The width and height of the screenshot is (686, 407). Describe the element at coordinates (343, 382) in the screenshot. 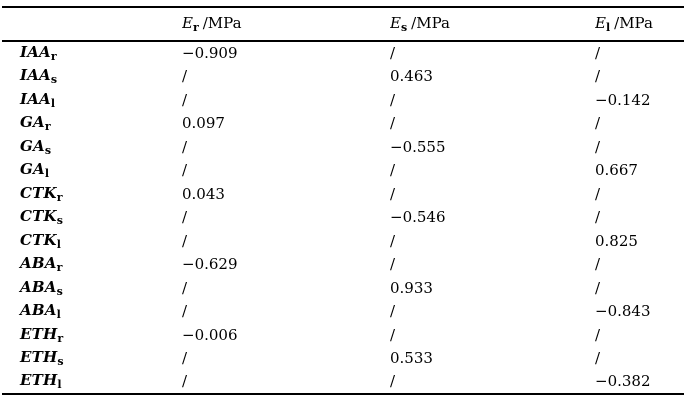

I see `table-row: ETHl / / −0.382` at that location.